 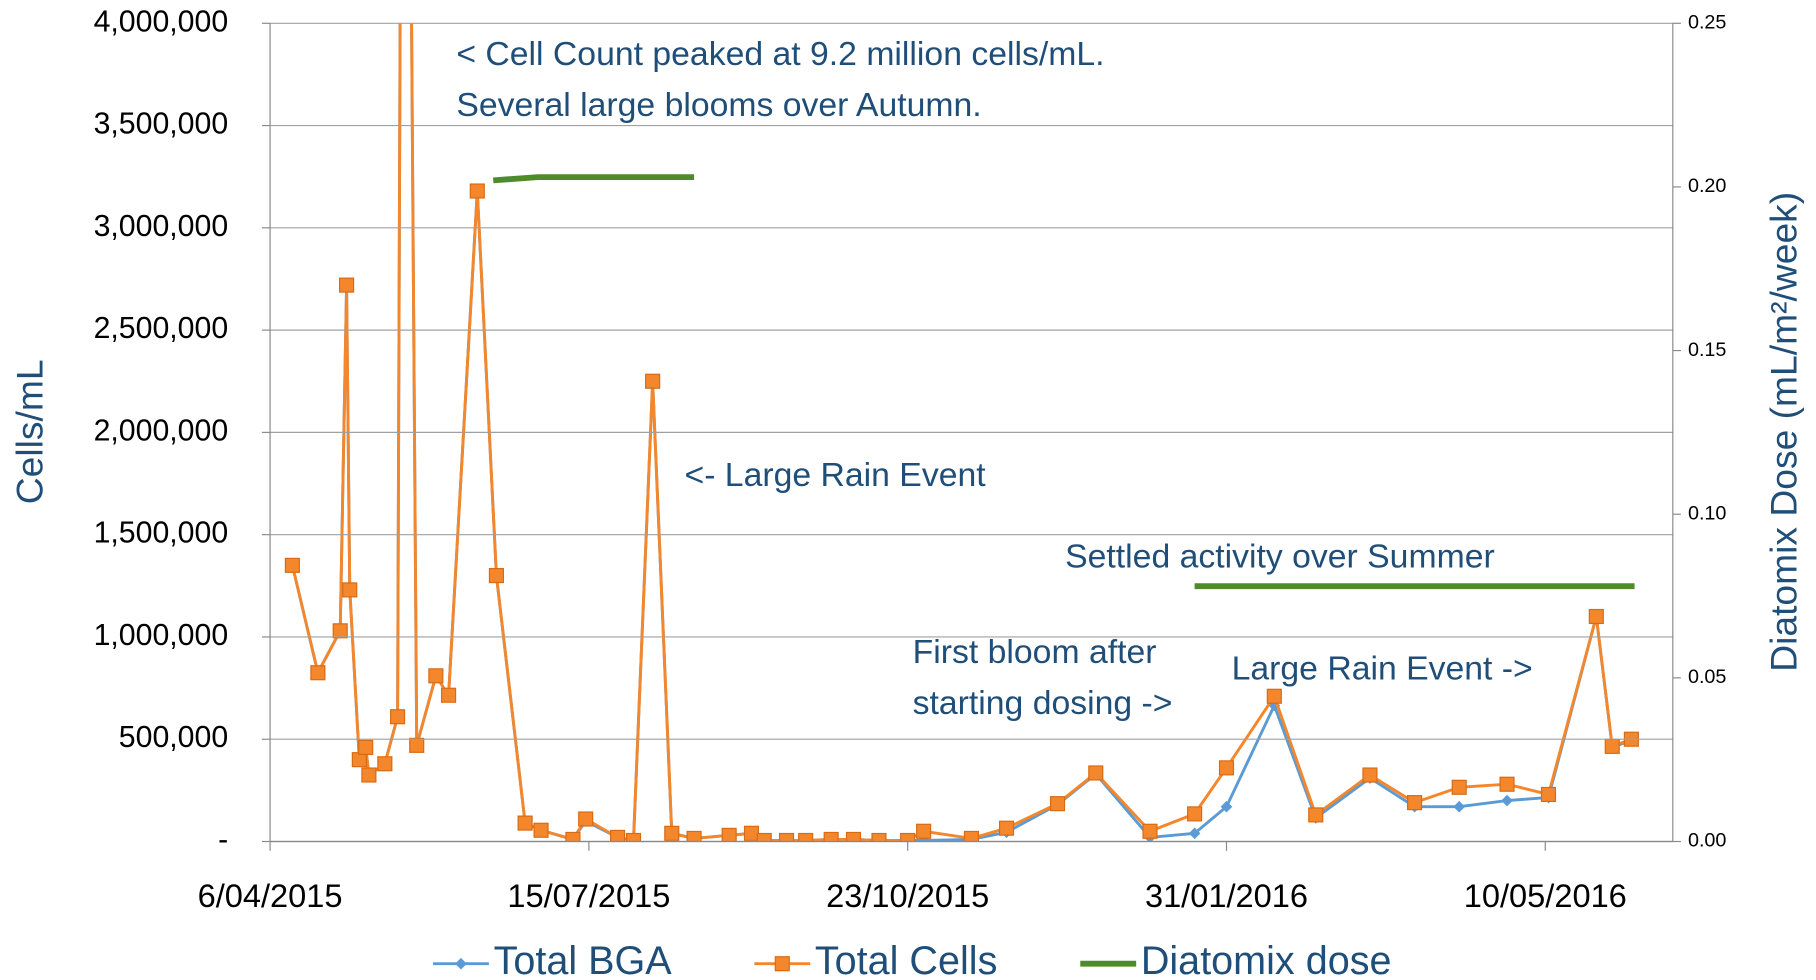 What do you see at coordinates (588, 895) in the screenshot?
I see `x-tick-label: 15/07/2015` at bounding box center [588, 895].